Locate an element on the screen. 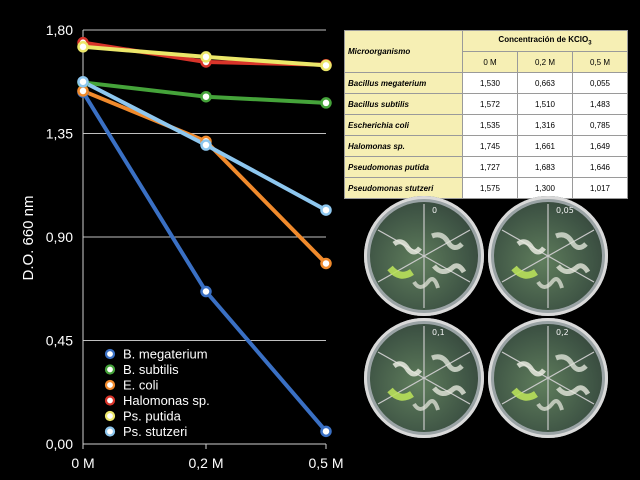 The height and width of the screenshot is (480, 640). table-cell: 1,483 is located at coordinates (600, 104).